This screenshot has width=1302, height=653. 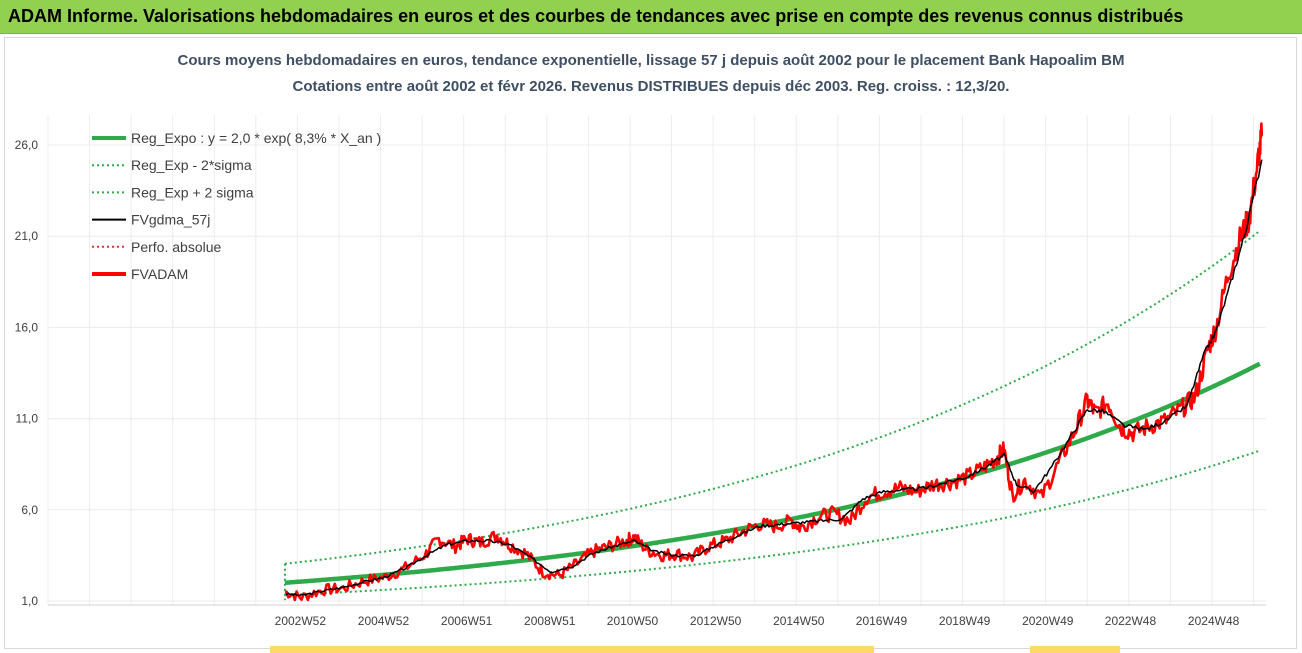 I want to click on x-tick-label: 2006W51, so click(x=467, y=621).